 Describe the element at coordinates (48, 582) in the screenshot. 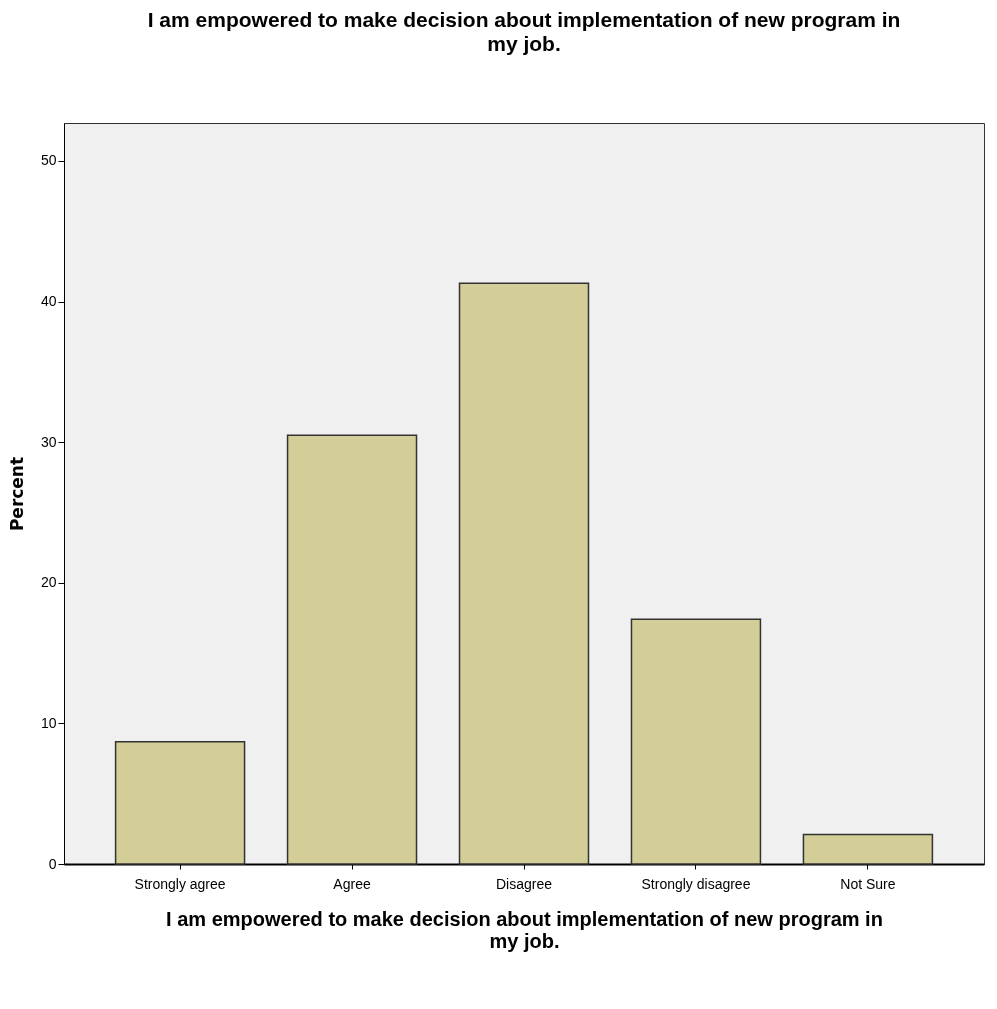

I see `y-tick-label: 20` at that location.